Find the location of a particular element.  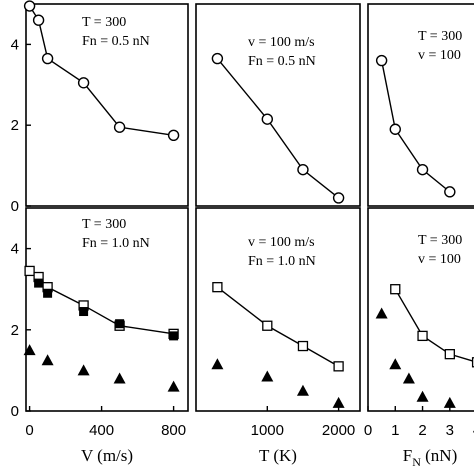

x-tick-label: 3 is located at coordinates (450, 430).